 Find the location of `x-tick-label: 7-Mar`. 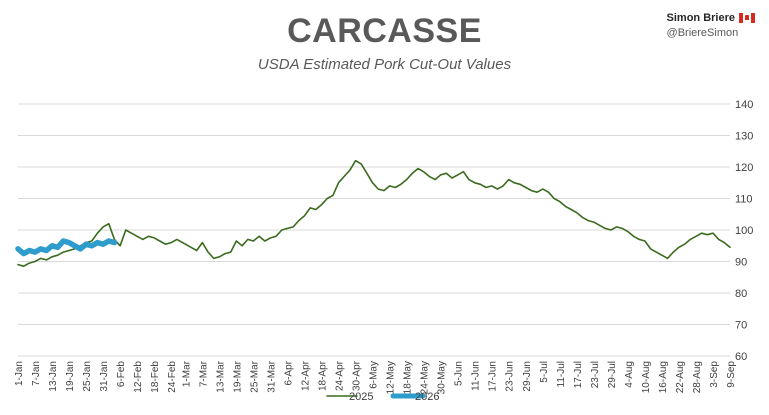

x-tick-label: 7-Mar is located at coordinates (203, 373).